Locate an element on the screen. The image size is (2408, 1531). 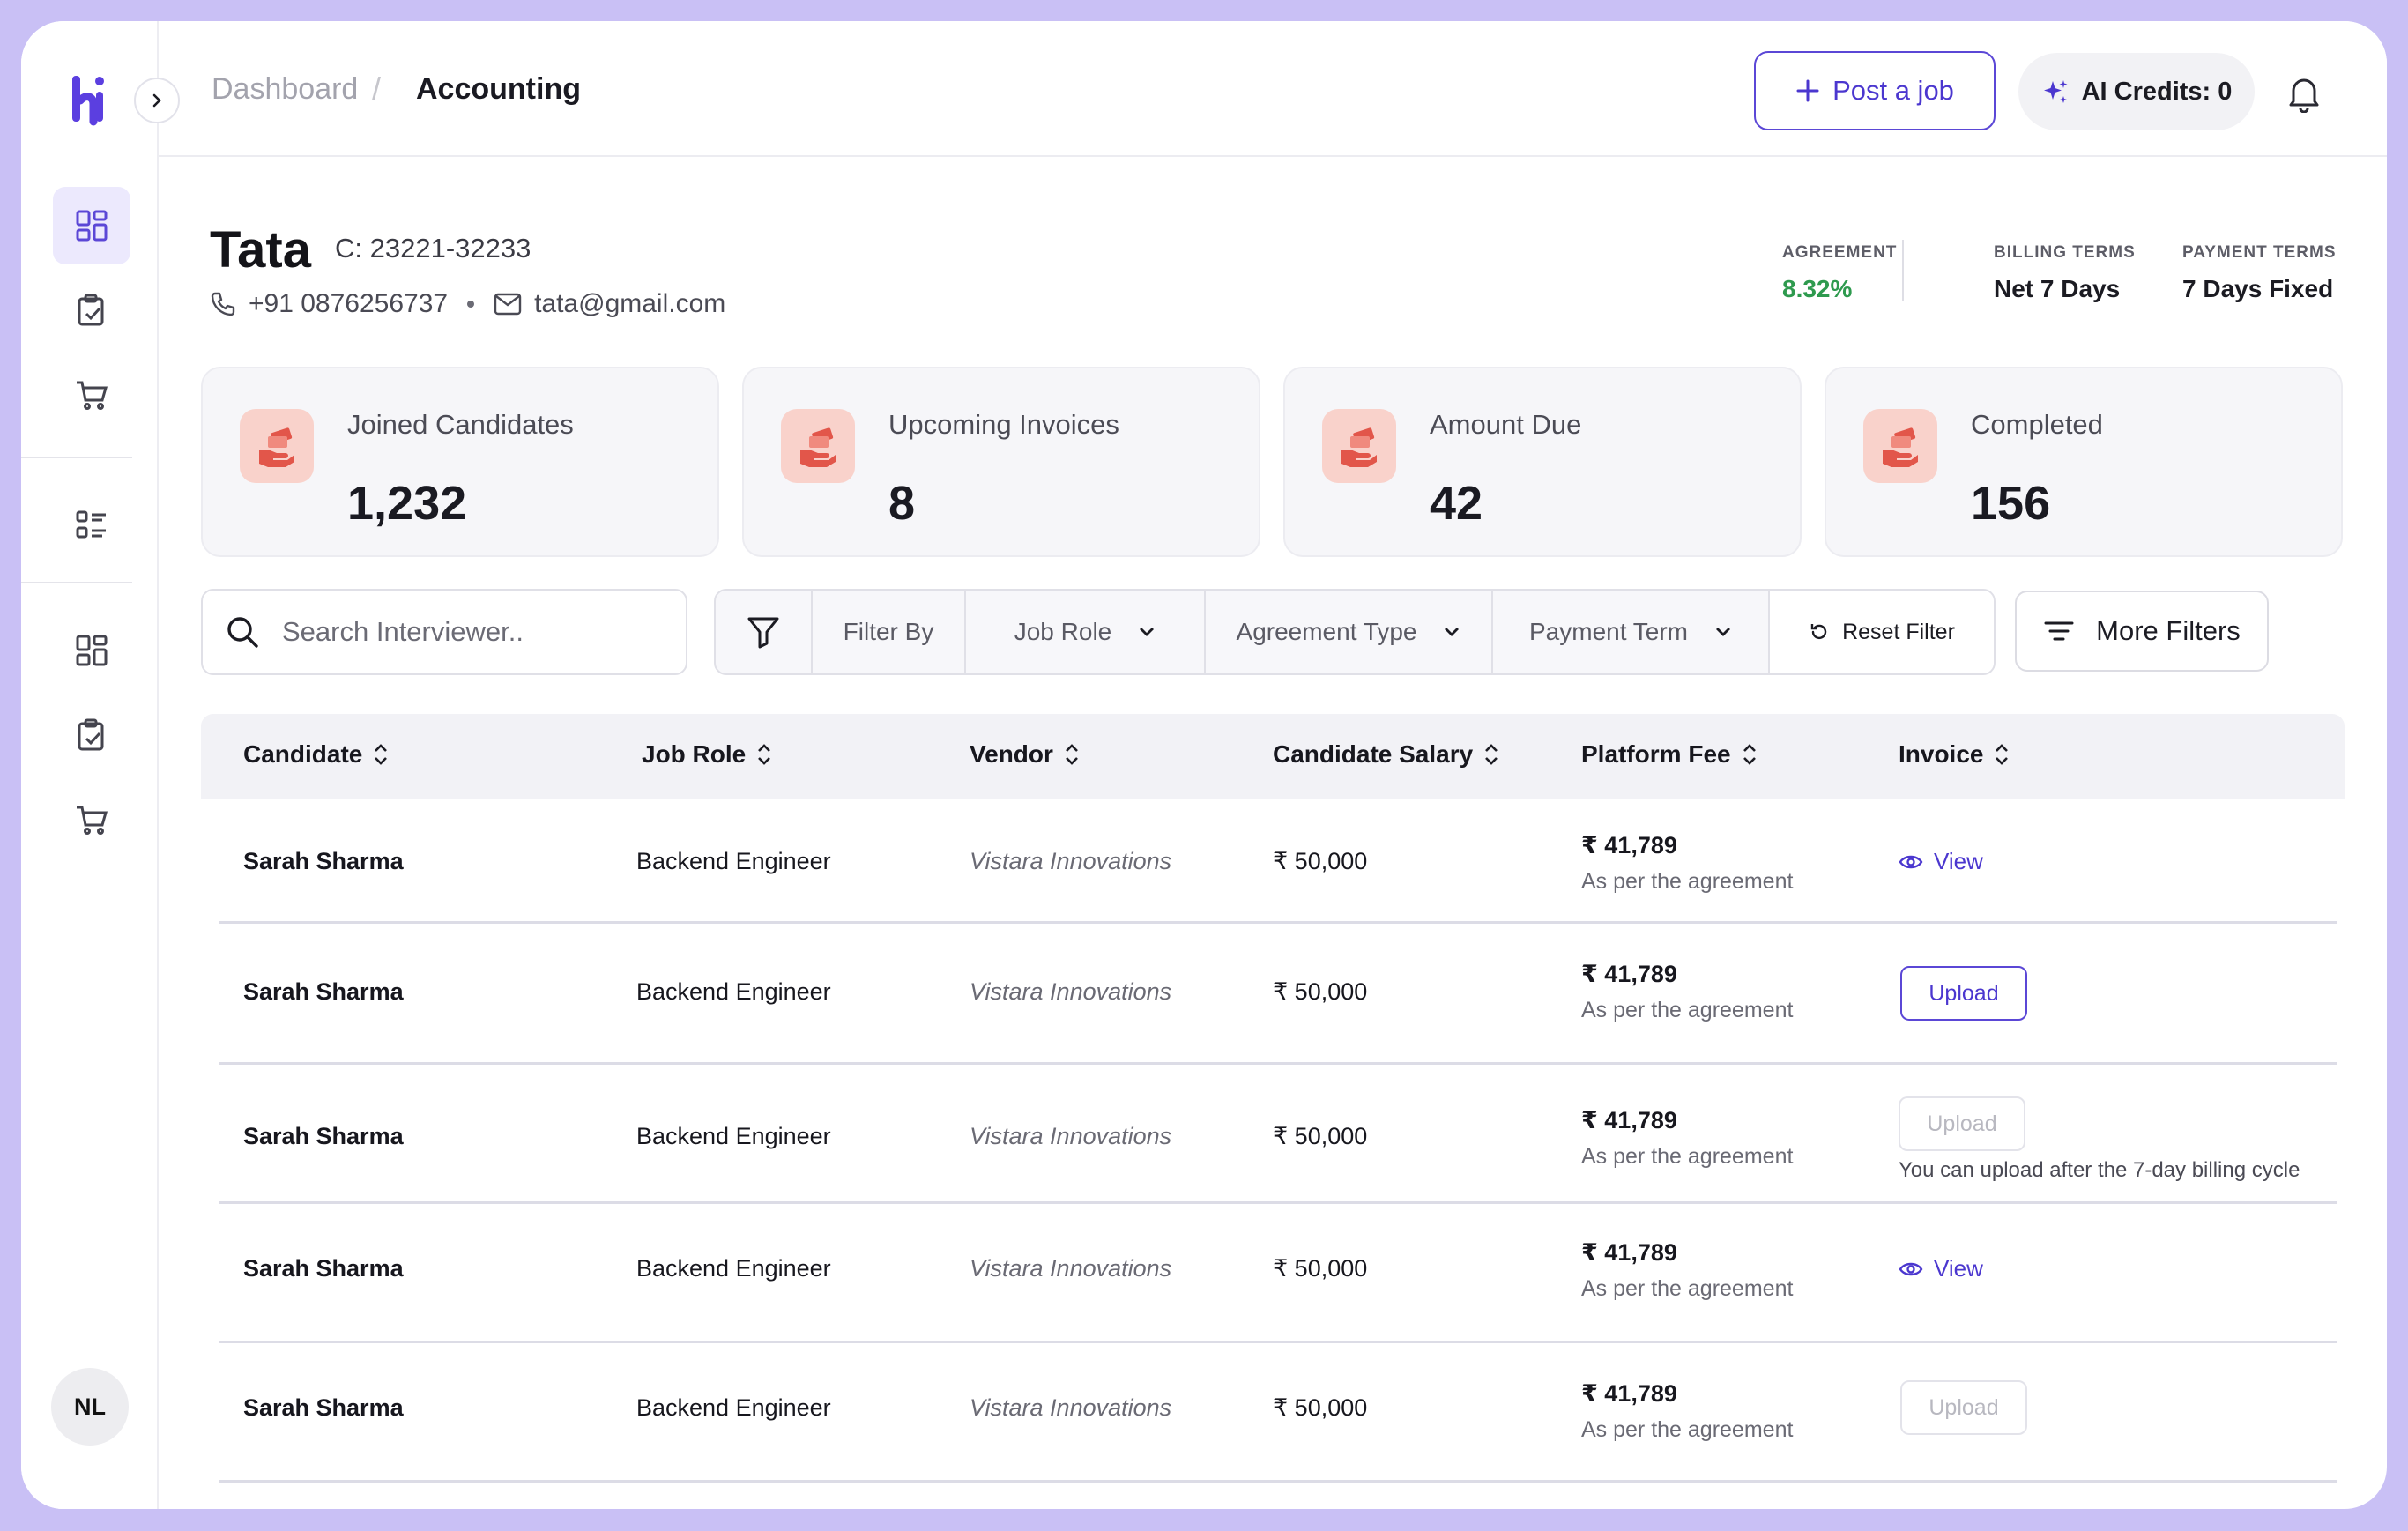
nav-list is located at coordinates (91, 525).